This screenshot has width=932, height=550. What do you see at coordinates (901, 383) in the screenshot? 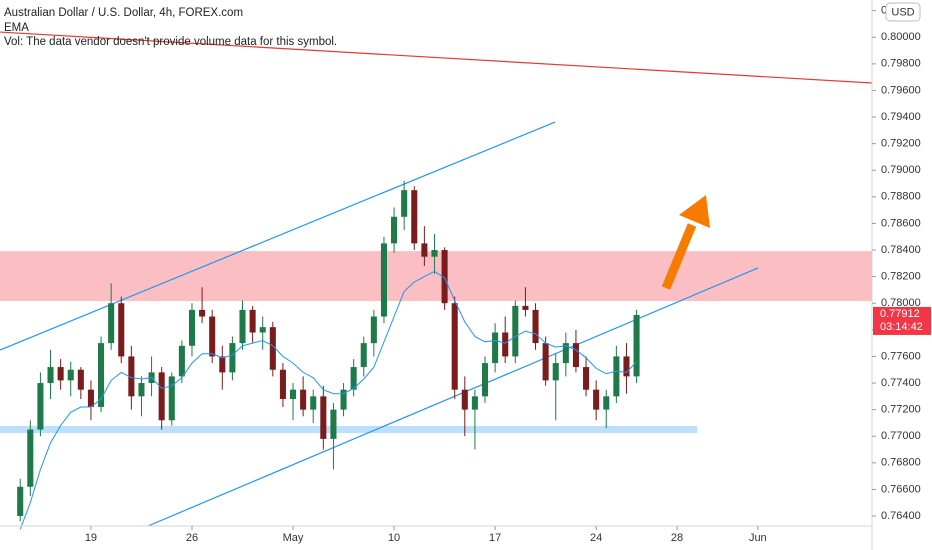
I see `y-tick-label: 0.77400` at bounding box center [901, 383].